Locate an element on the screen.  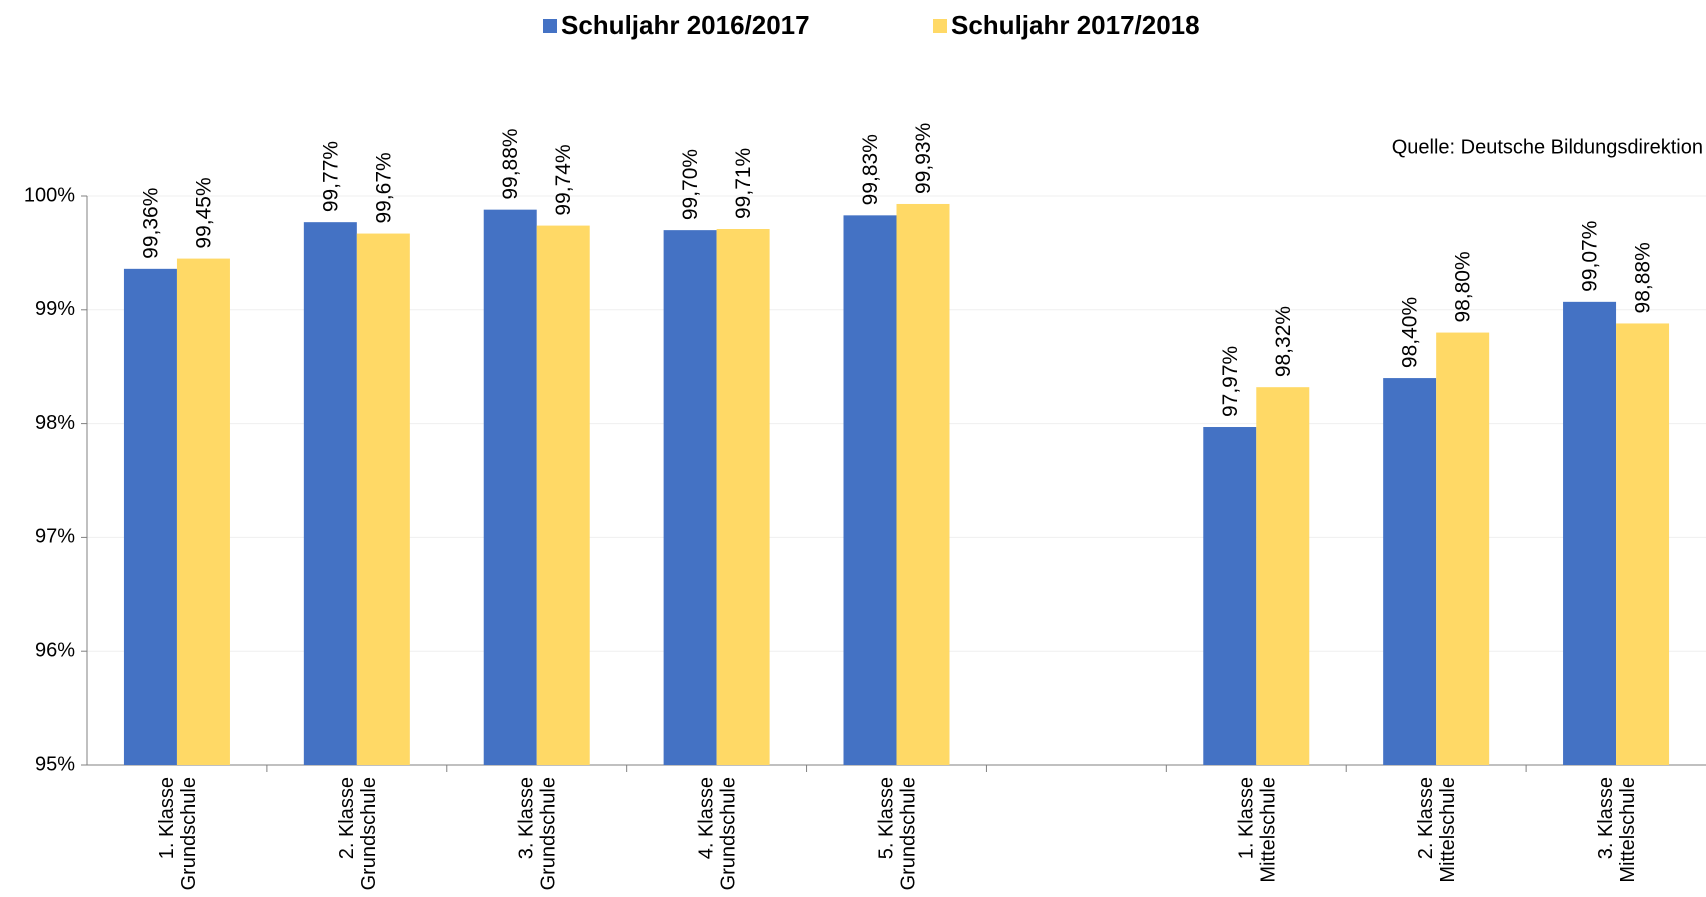
x-tick-label: 5. KlasseGrundschule is located at coordinates (898, 833).